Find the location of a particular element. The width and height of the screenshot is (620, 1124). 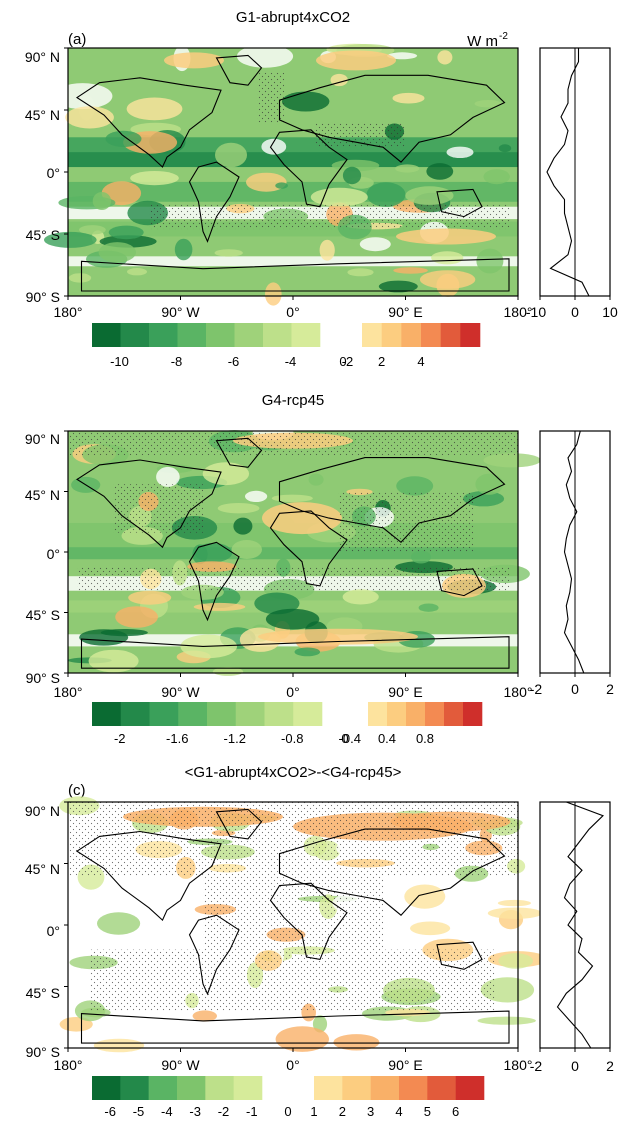

colorbar: -6 -5 -4 -3 -2 -1 0 1 2 3 4 5 6 is located at coordinates (288, 1097).